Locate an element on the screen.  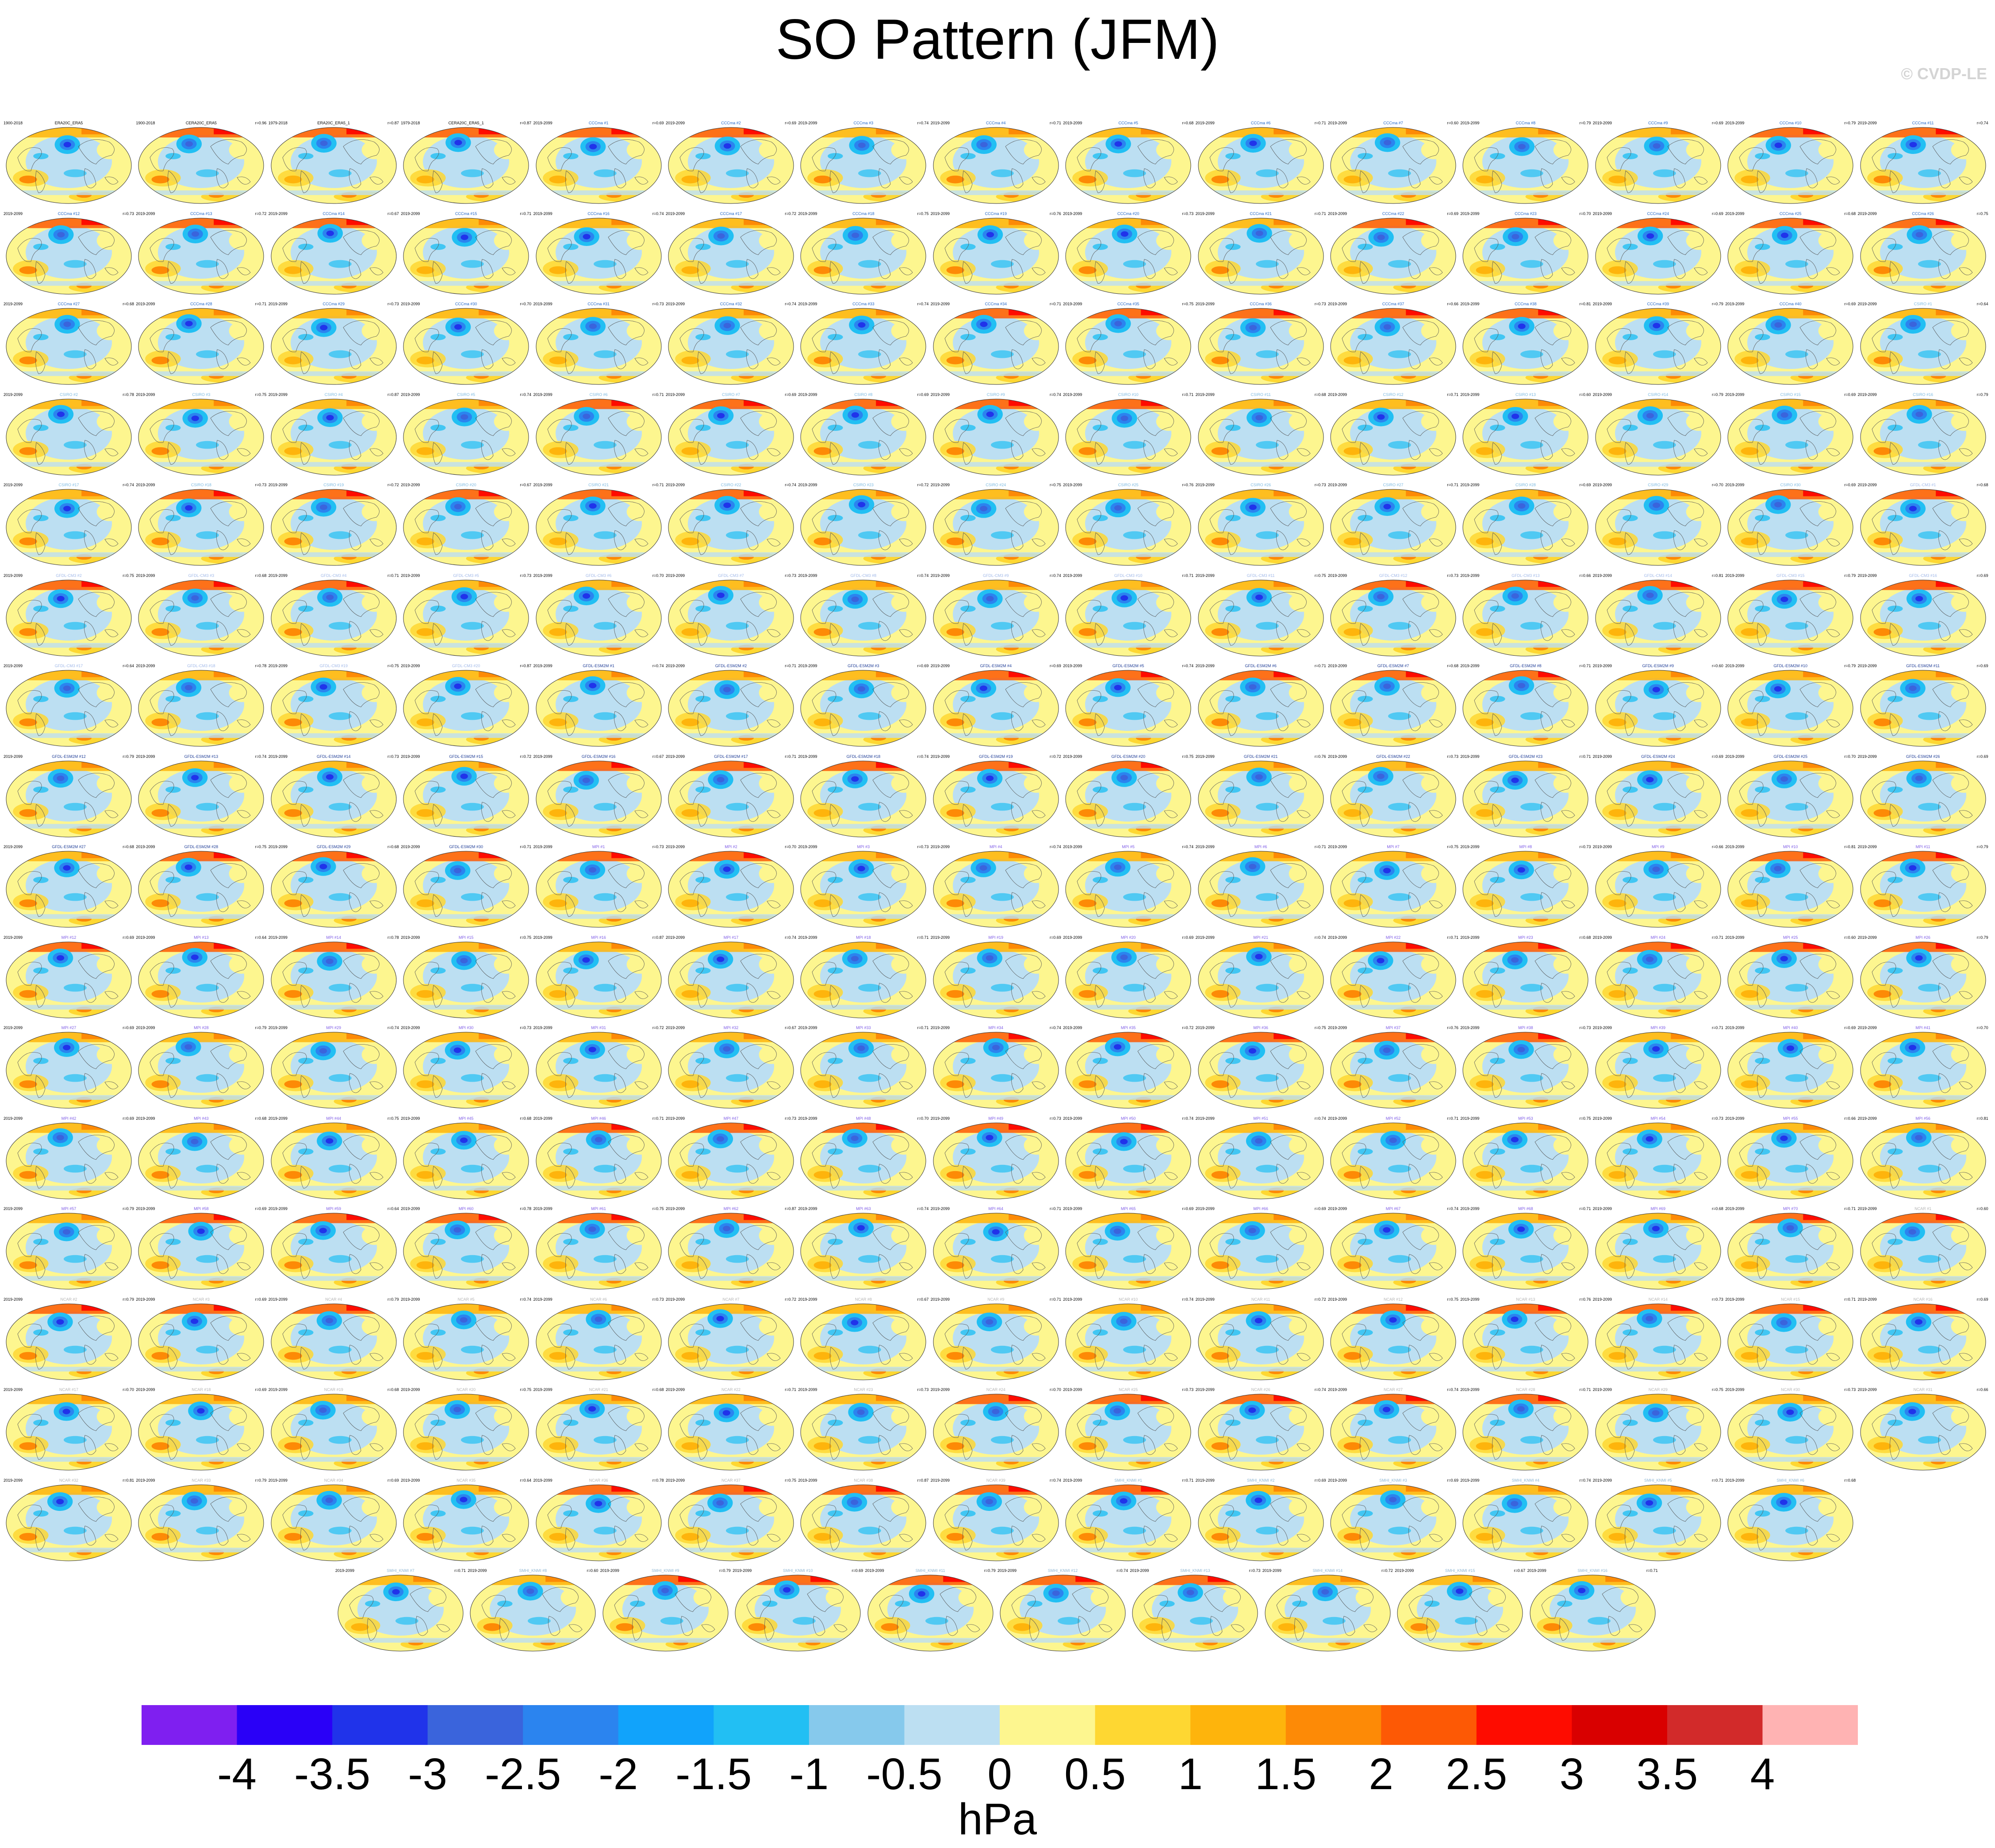
map-panel: 2019-2099 GFDL-ESM2M #11 r=0.69 is located at coordinates (1923, 707).